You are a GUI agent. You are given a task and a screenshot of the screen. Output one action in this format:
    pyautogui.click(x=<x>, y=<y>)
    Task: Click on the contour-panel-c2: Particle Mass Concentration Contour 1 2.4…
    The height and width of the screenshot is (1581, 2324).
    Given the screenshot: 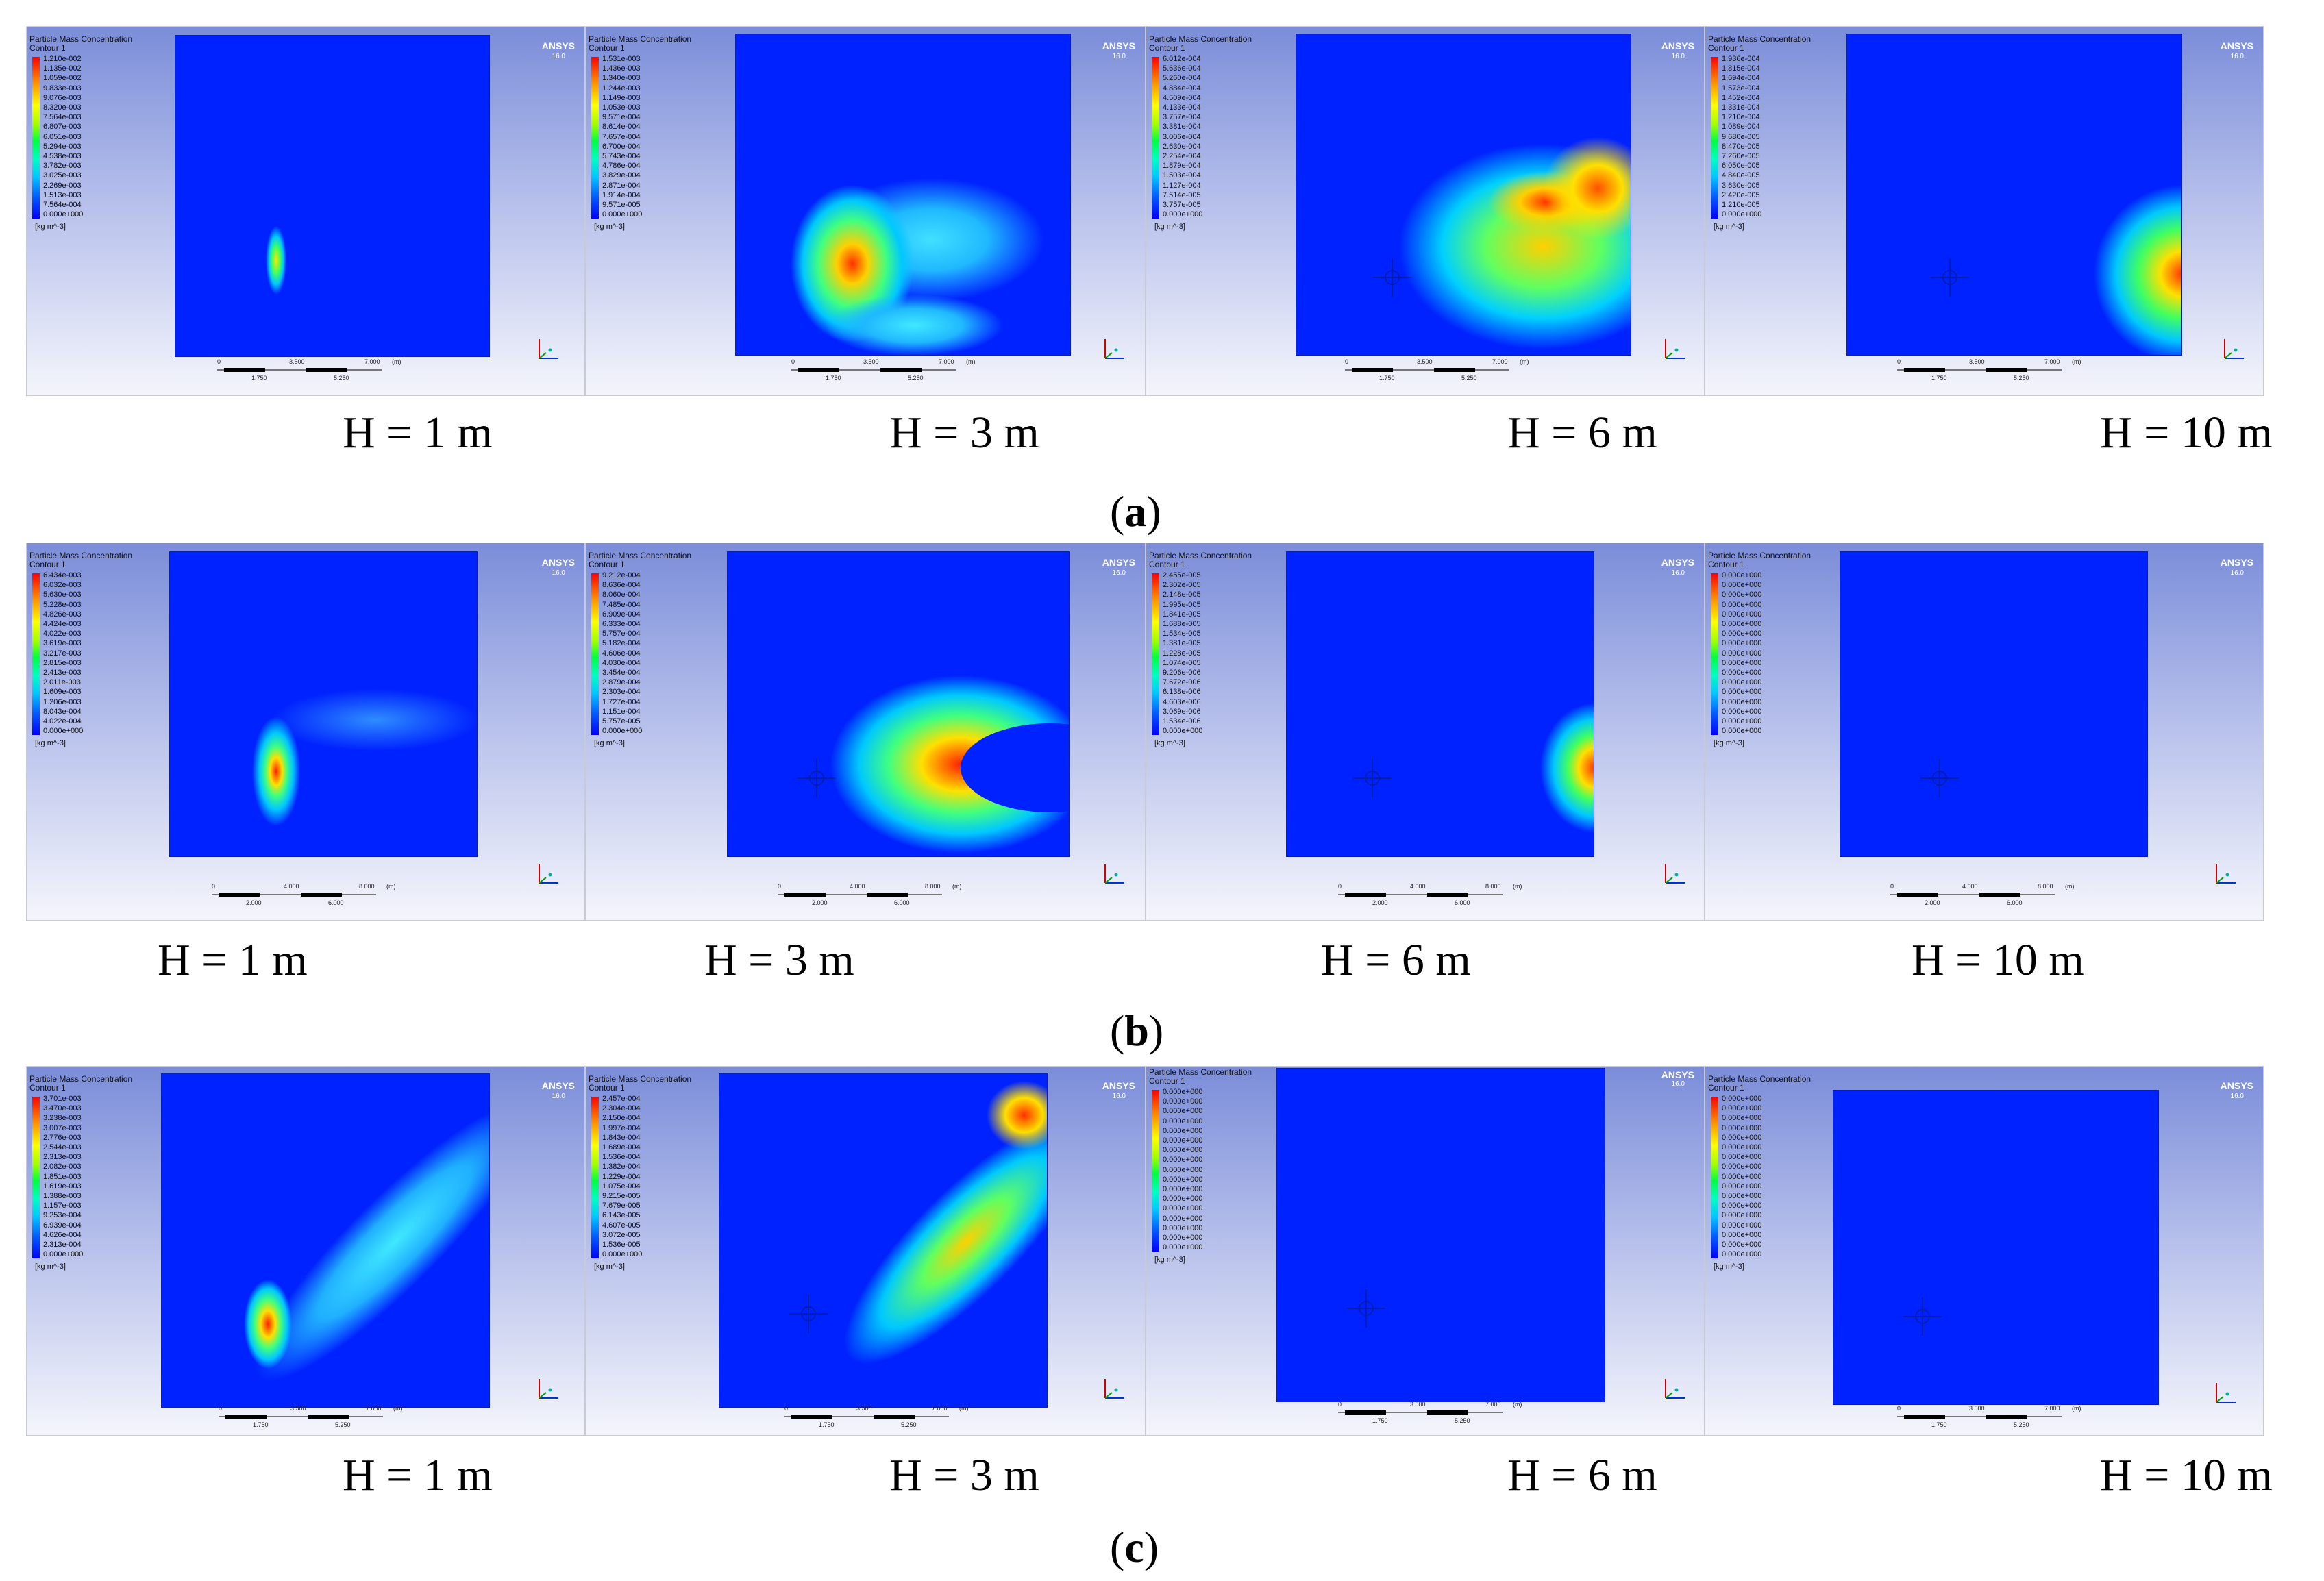 What is the action you would take?
    pyautogui.click(x=865, y=1251)
    